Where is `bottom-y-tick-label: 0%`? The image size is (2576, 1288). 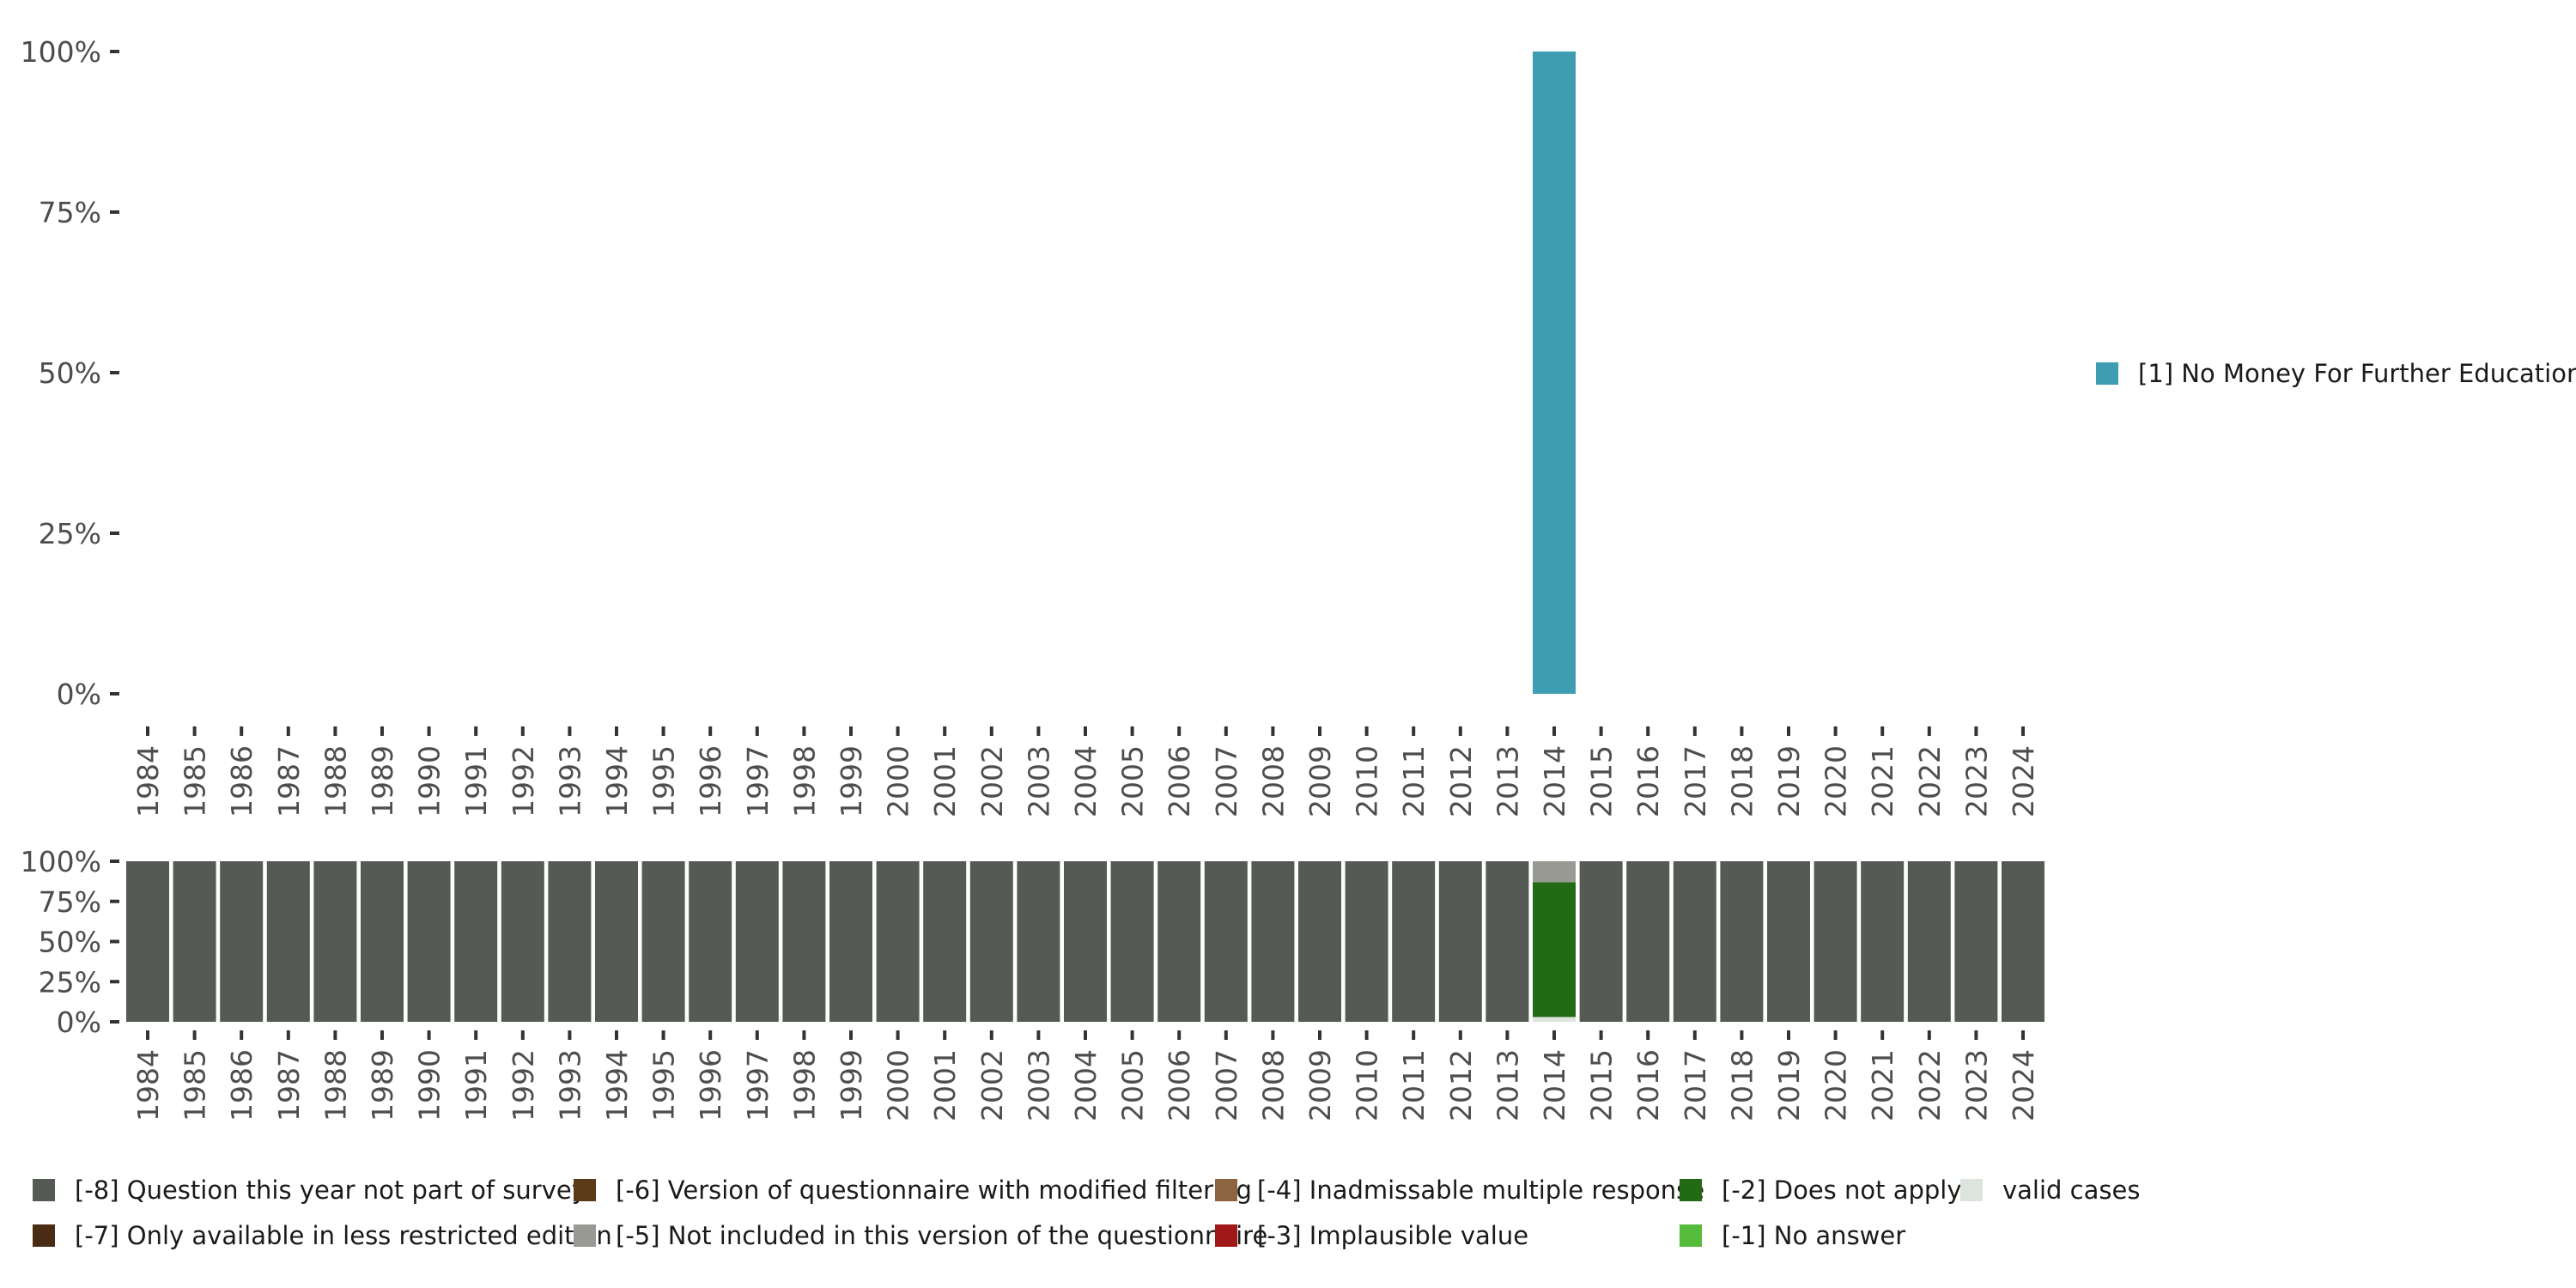
bottom-y-tick-label: 0% is located at coordinates (79, 1022).